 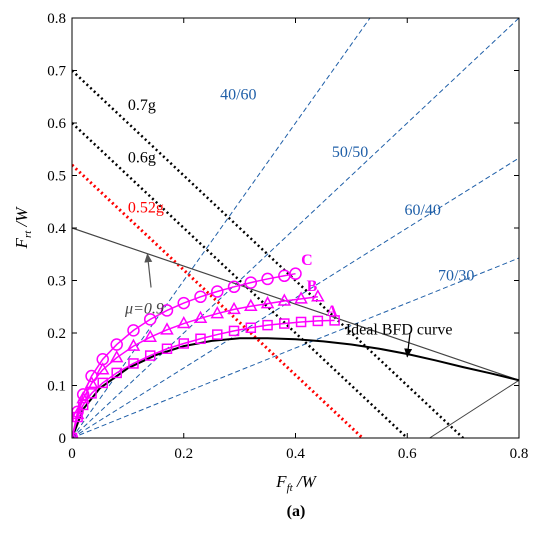 I want to click on x-tick-label: 0.4, so click(x=295, y=454).